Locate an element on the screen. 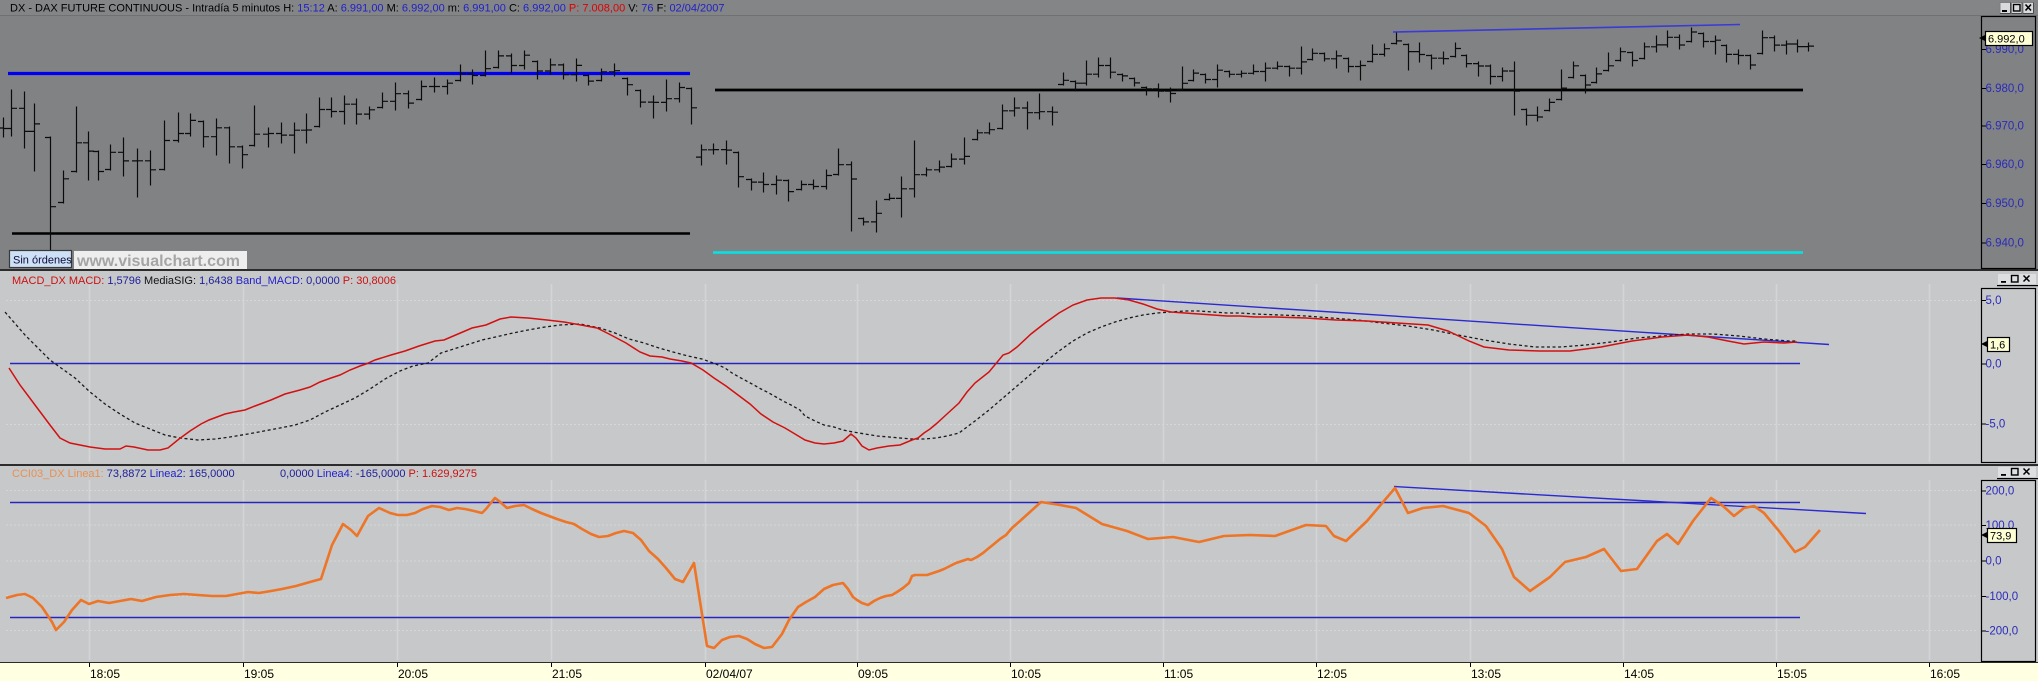 The image size is (2038, 681). svg-text: 15:05 is located at coordinates (1792, 674).